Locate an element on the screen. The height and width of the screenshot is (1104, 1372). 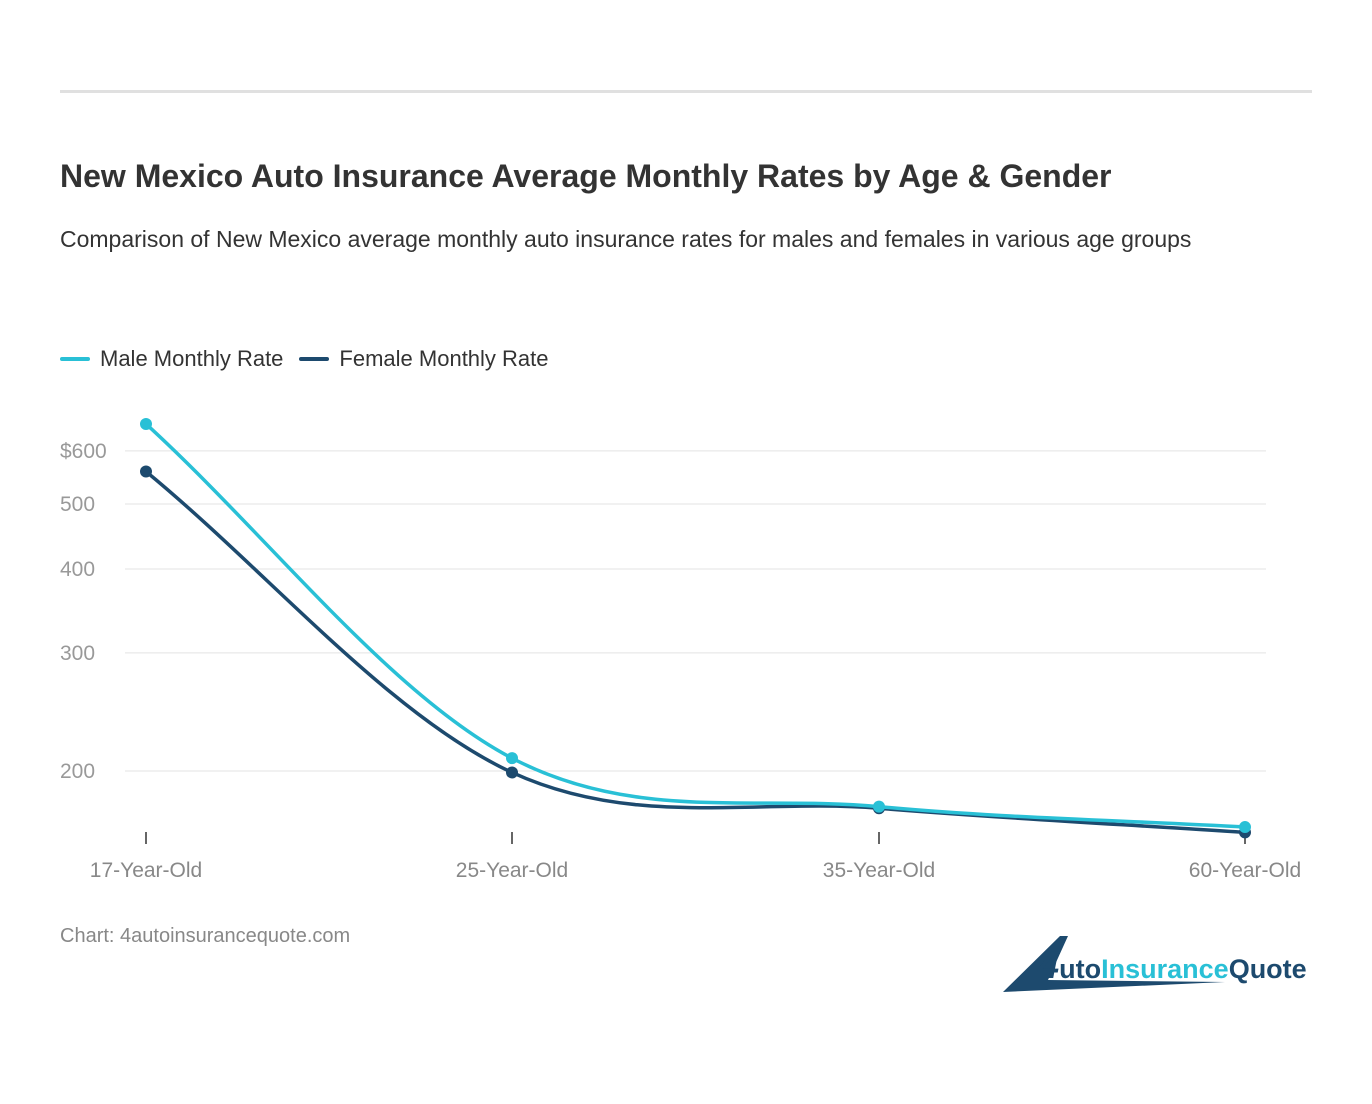
legend-swatch-female is located at coordinates (314, 359).